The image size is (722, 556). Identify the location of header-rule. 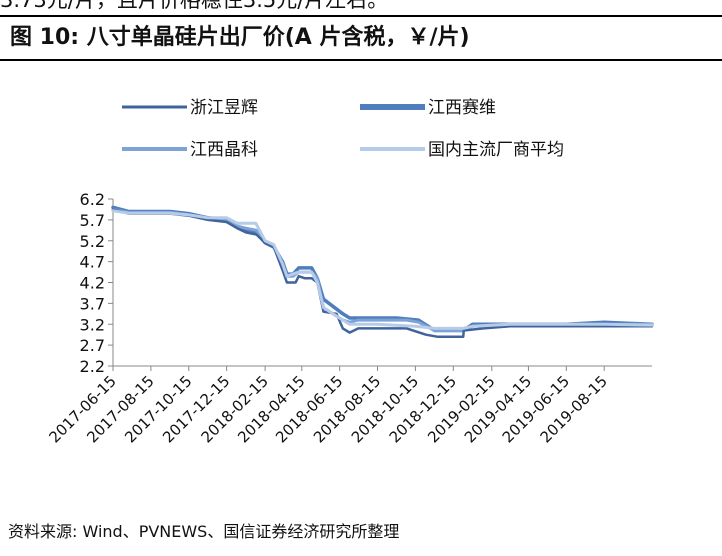
(361, 16).